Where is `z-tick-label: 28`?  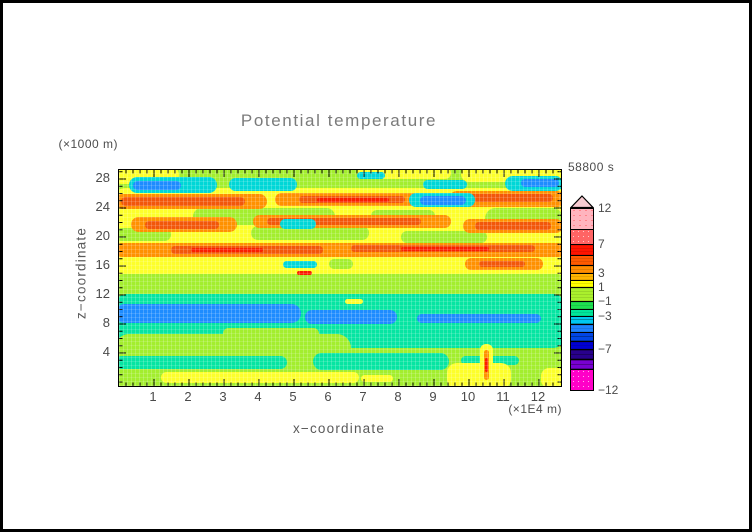
z-tick-label: 28 is located at coordinates (102, 177).